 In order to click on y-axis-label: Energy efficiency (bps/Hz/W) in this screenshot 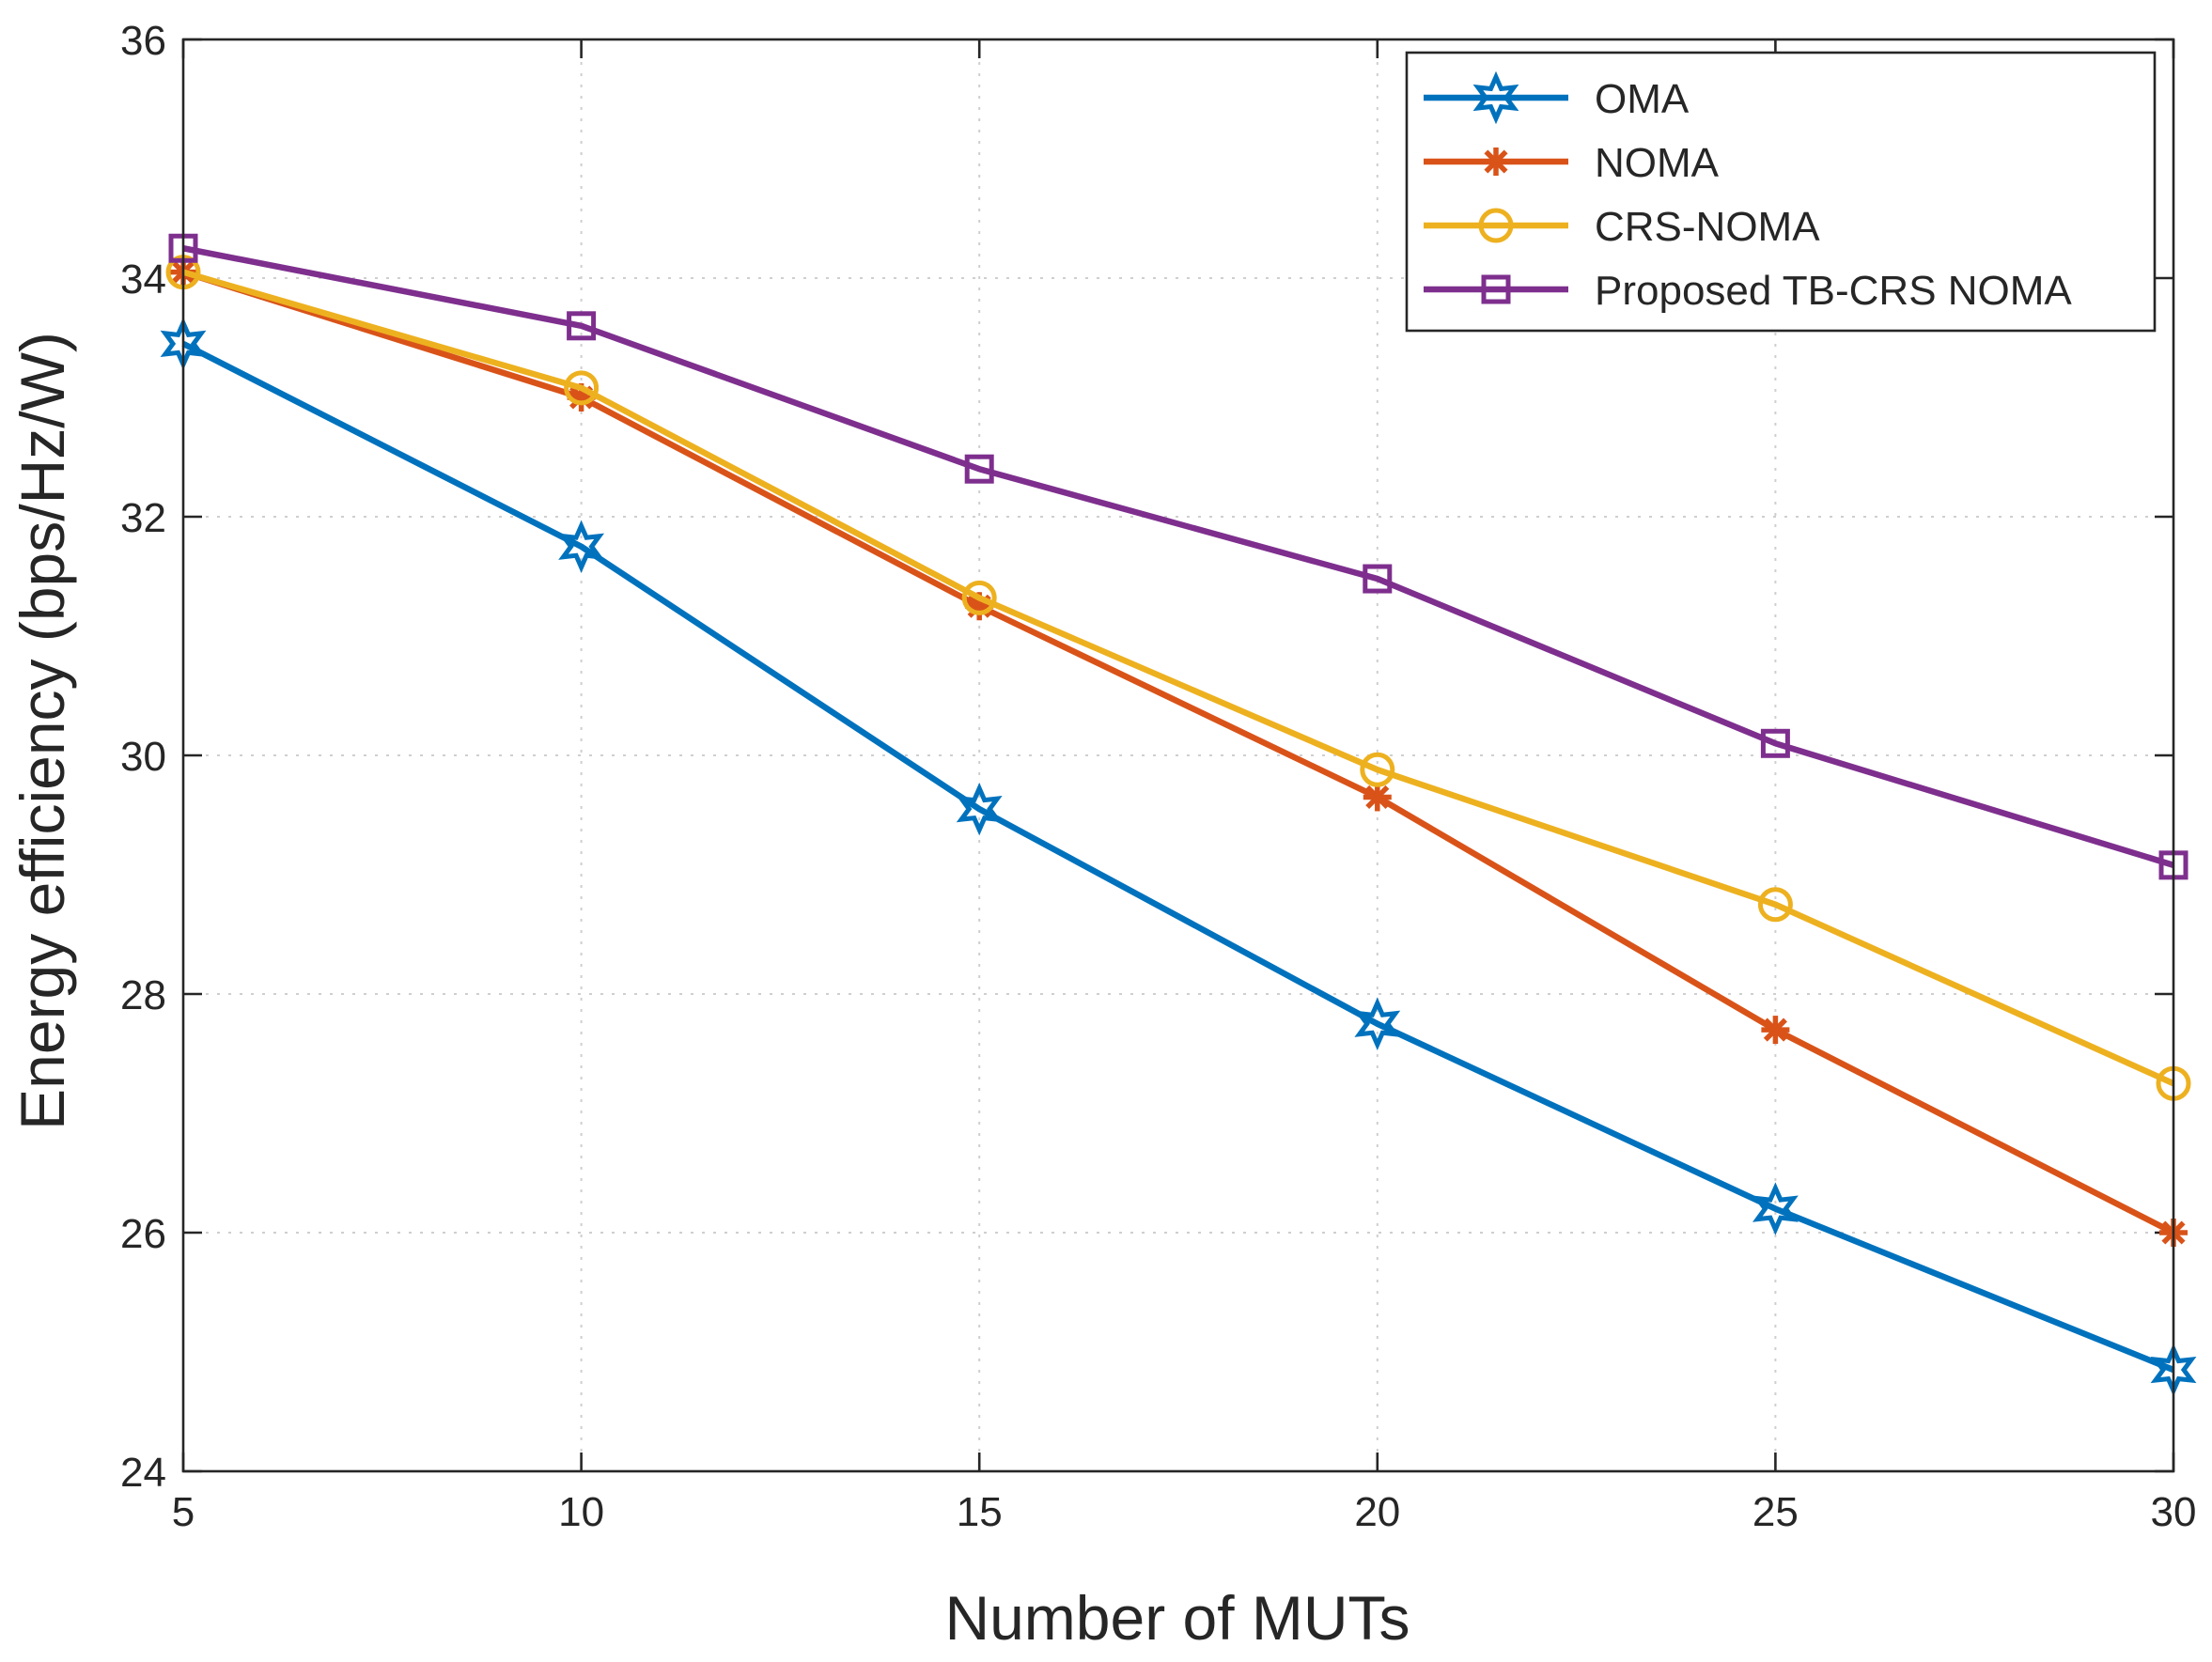, I will do `click(42, 731)`.